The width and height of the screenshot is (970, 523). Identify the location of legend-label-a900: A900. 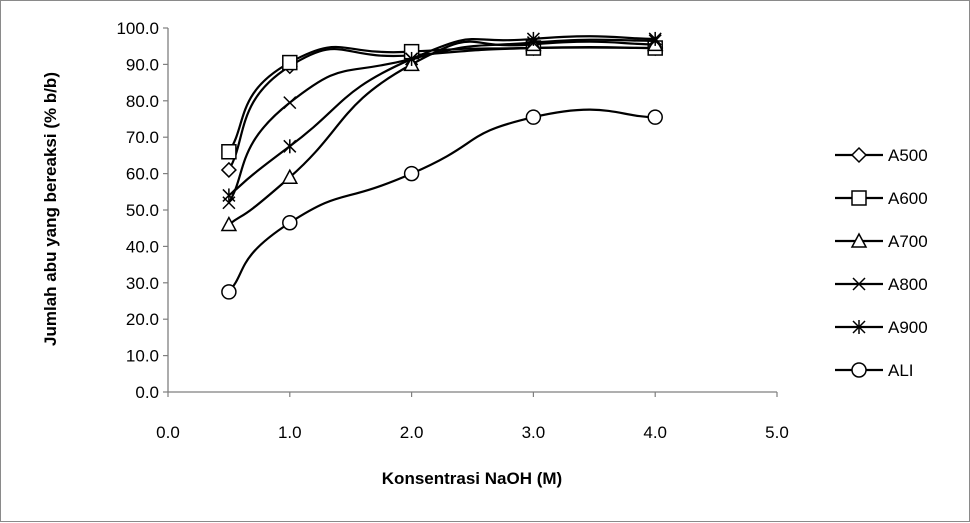
(908, 327).